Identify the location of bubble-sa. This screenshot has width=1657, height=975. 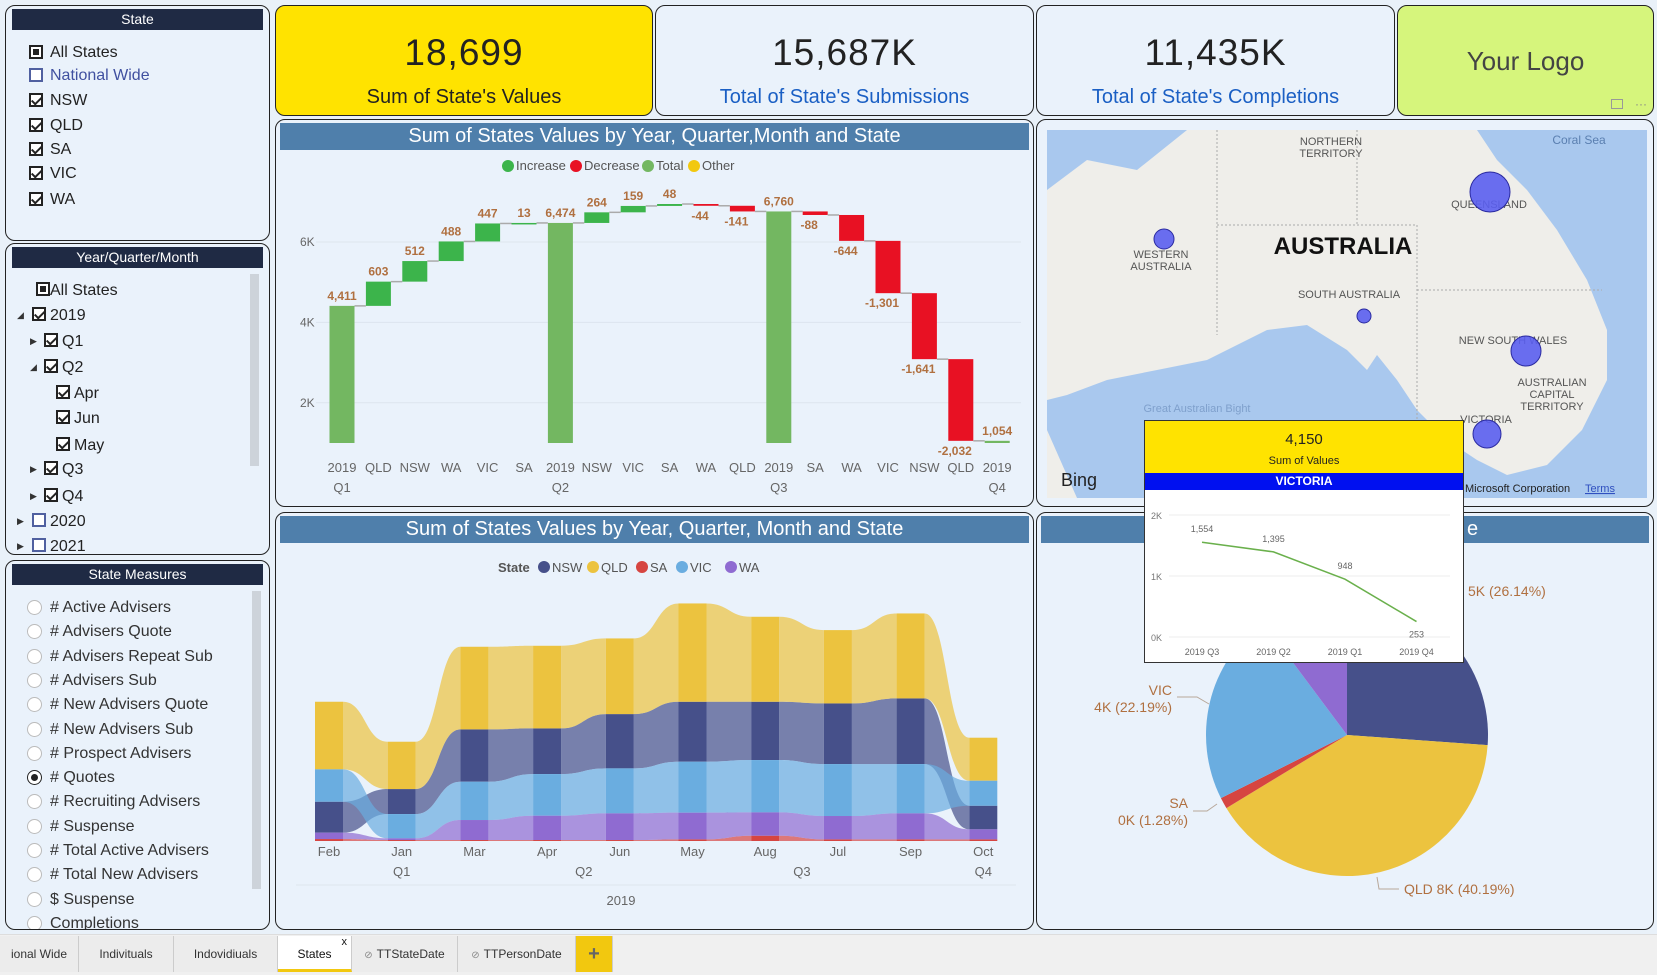
(1364, 316).